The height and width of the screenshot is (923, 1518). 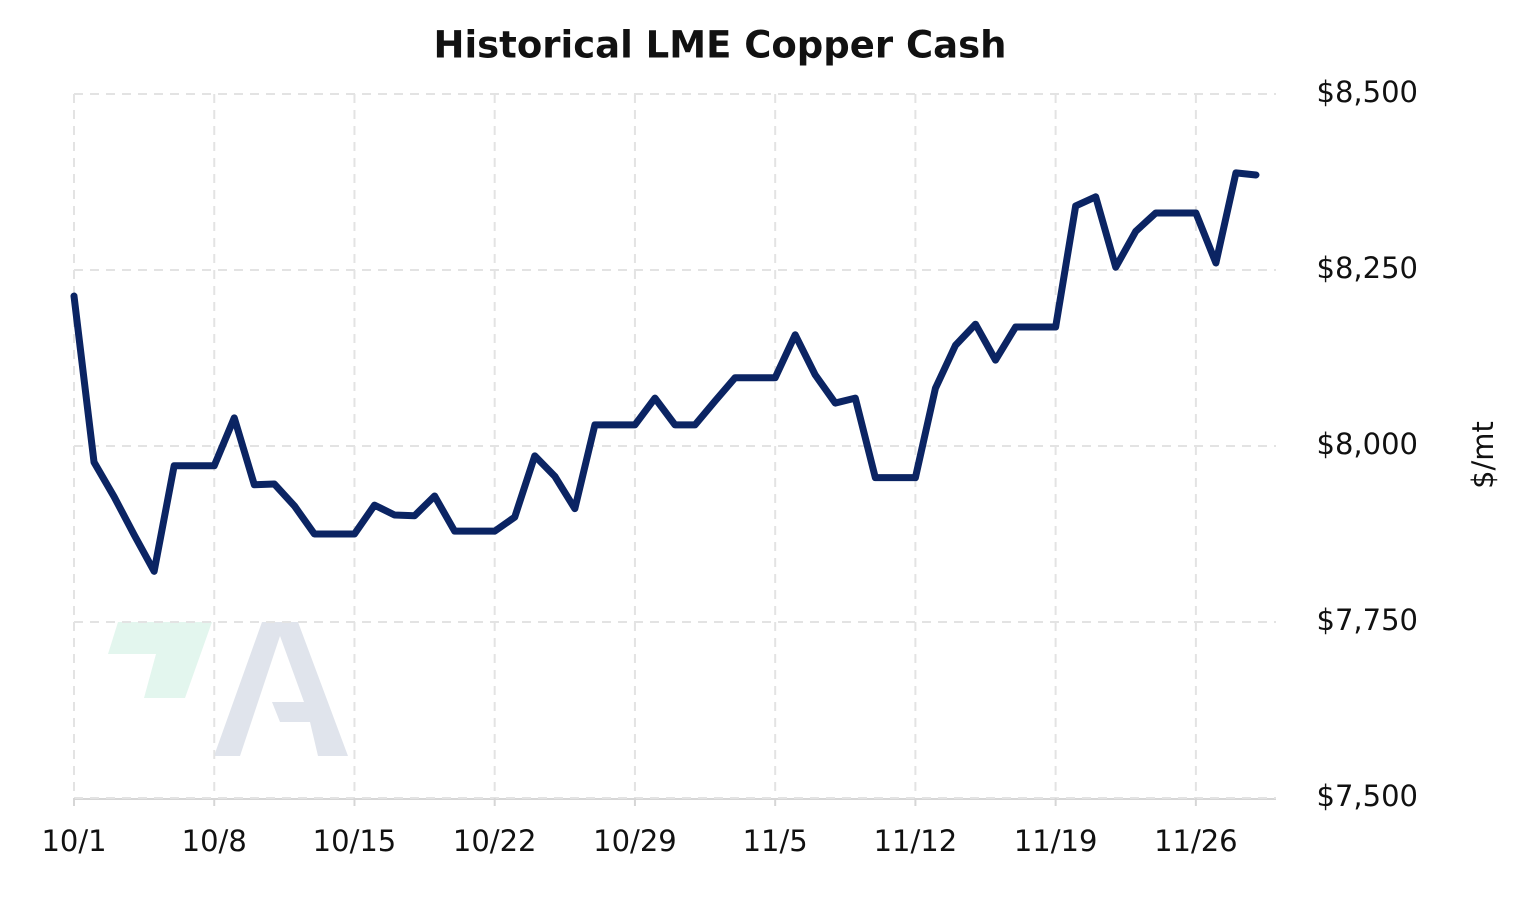 I want to click on y-tick-label: $8,500, so click(x=1367, y=92).